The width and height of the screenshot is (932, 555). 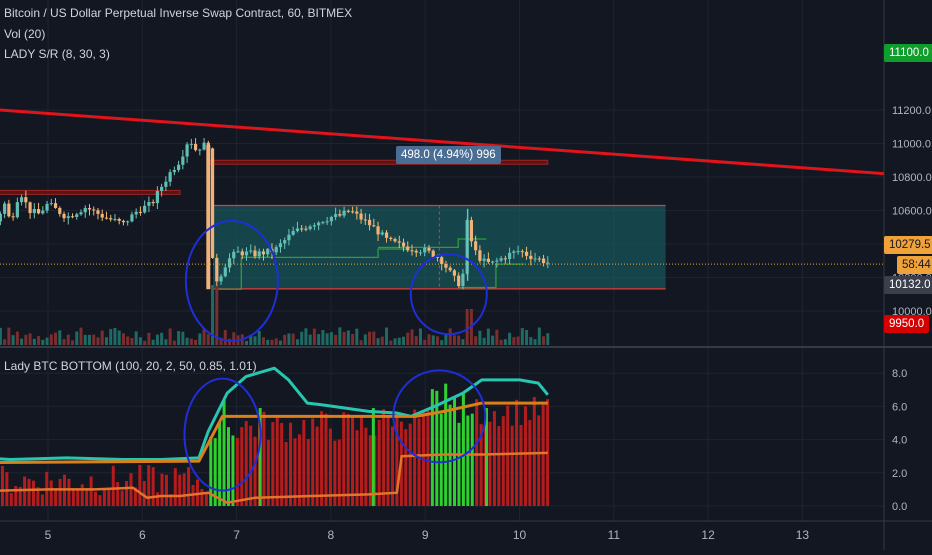 What do you see at coordinates (899, 507) in the screenshot?
I see `oscillator-axis-tick-label: 0.0` at bounding box center [899, 507].